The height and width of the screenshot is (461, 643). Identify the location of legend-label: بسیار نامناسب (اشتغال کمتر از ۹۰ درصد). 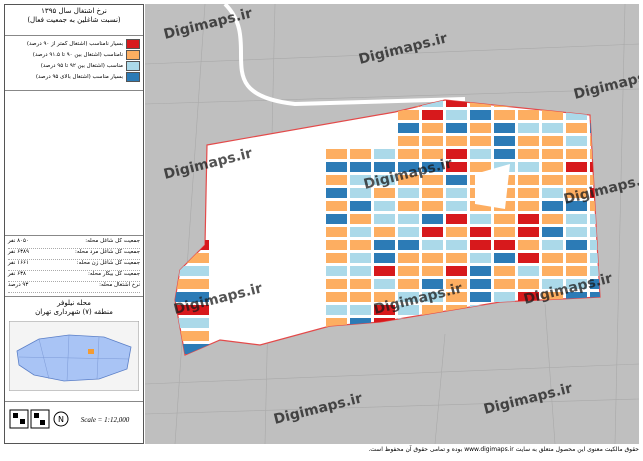
(74, 43).